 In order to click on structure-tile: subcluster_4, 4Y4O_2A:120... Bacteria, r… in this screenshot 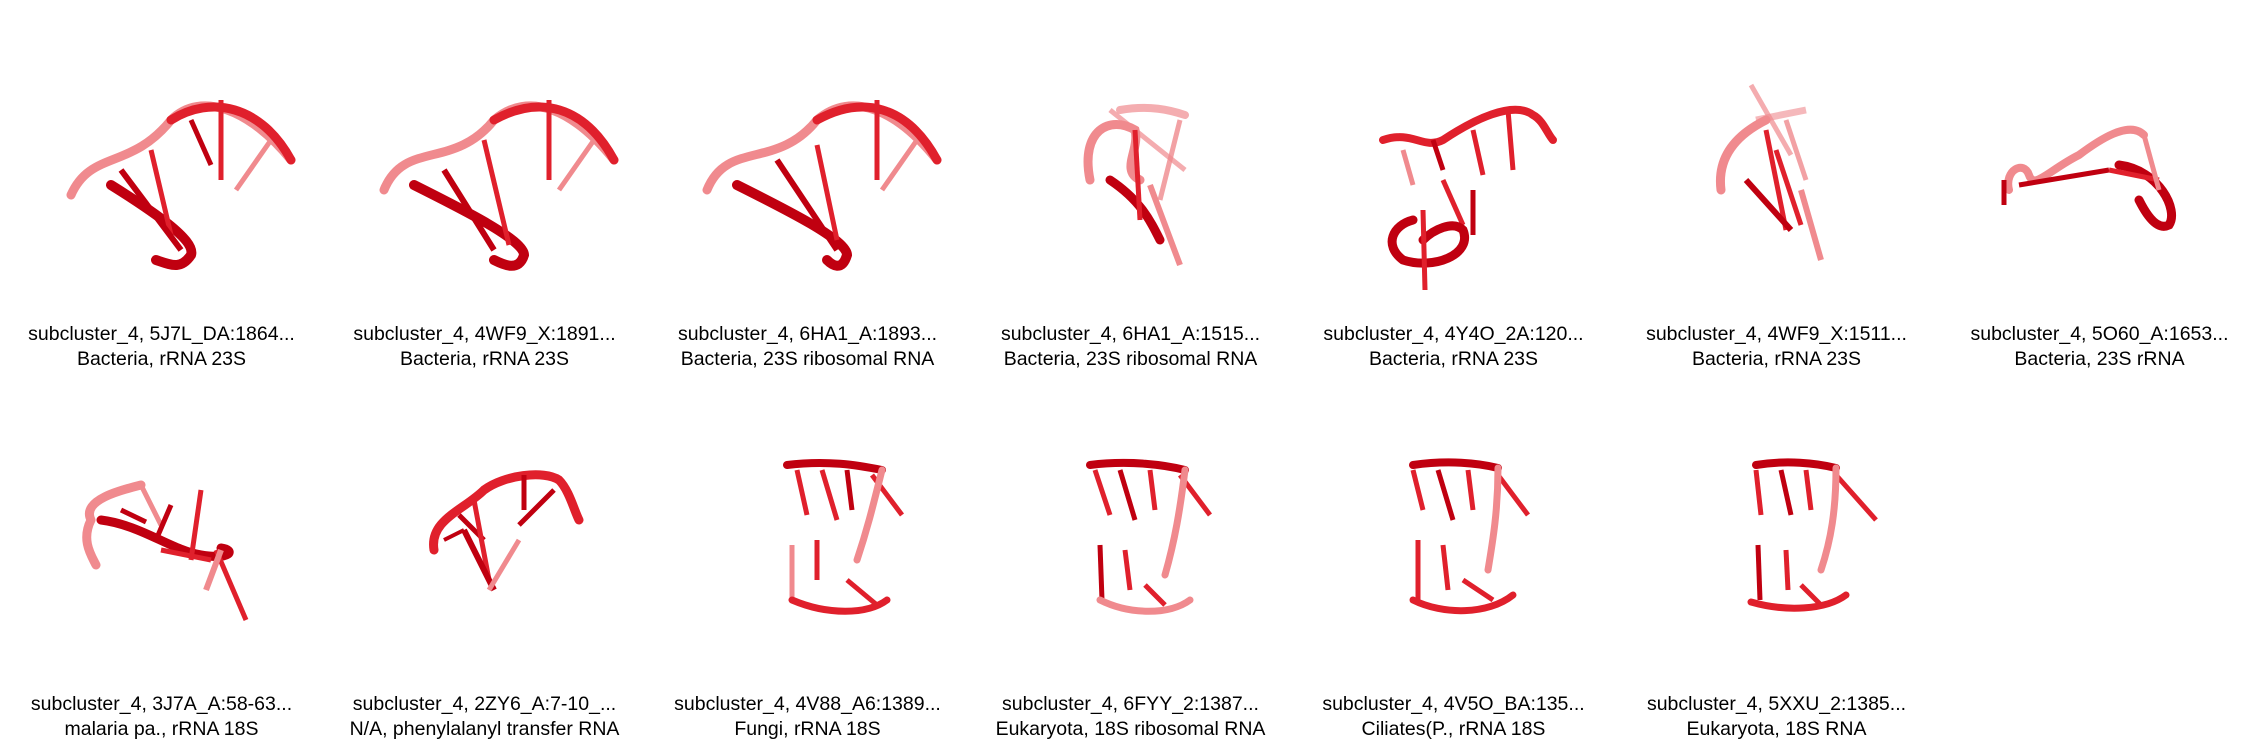, I will do `click(1453, 185)`.